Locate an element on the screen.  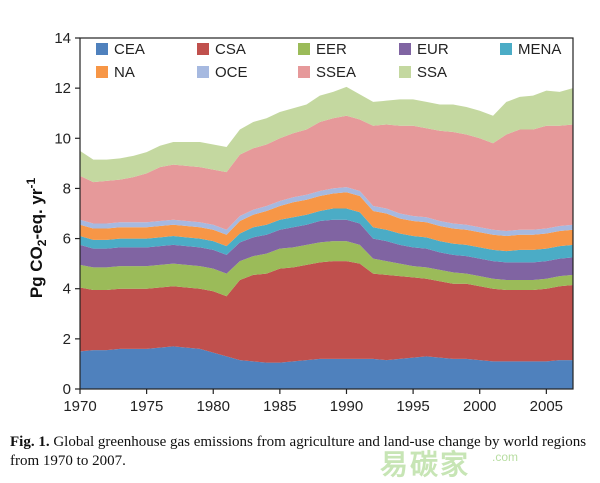
legend-label: SSEA is located at coordinates (336, 72).